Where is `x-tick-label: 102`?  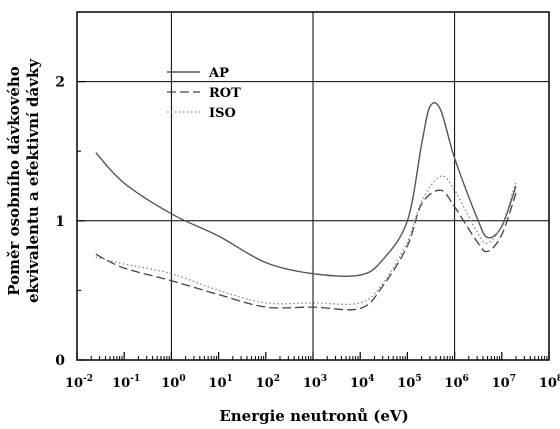
x-tick-label: 102 is located at coordinates (268, 382).